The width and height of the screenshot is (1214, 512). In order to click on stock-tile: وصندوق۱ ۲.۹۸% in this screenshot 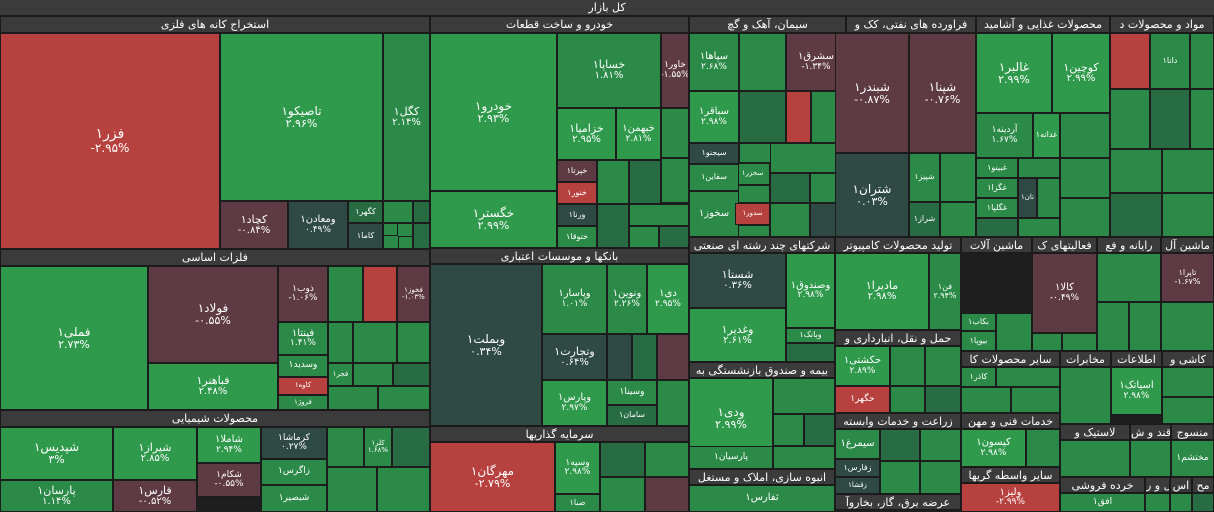, I will do `click(810, 290)`.